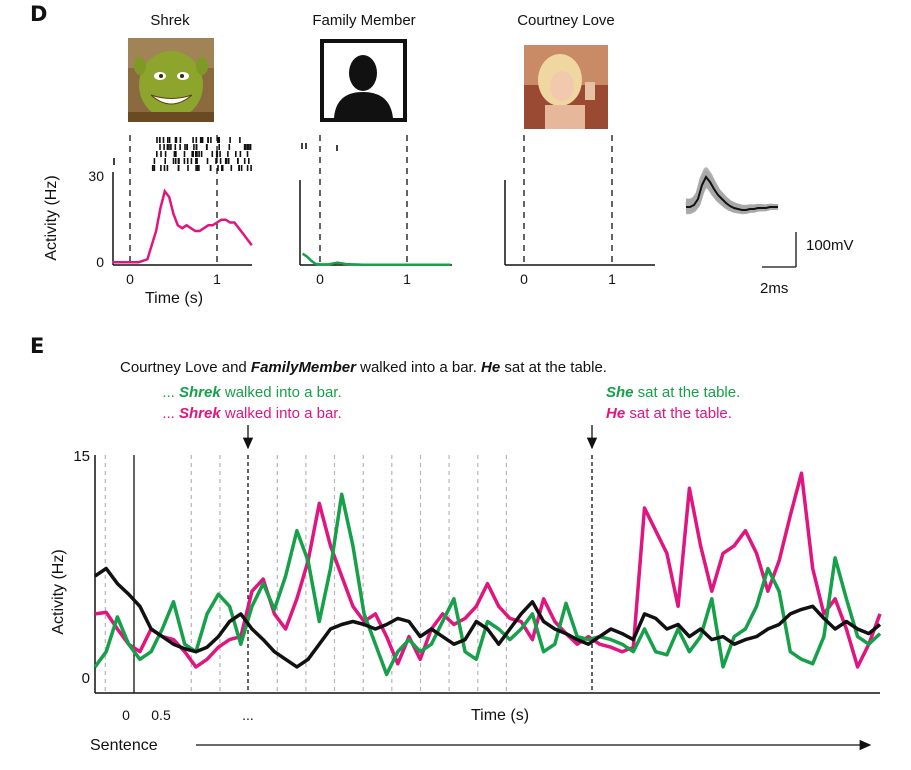 This screenshot has width=911, height=770. I want to click on e-x-tick-05: 0.5, so click(161, 715).